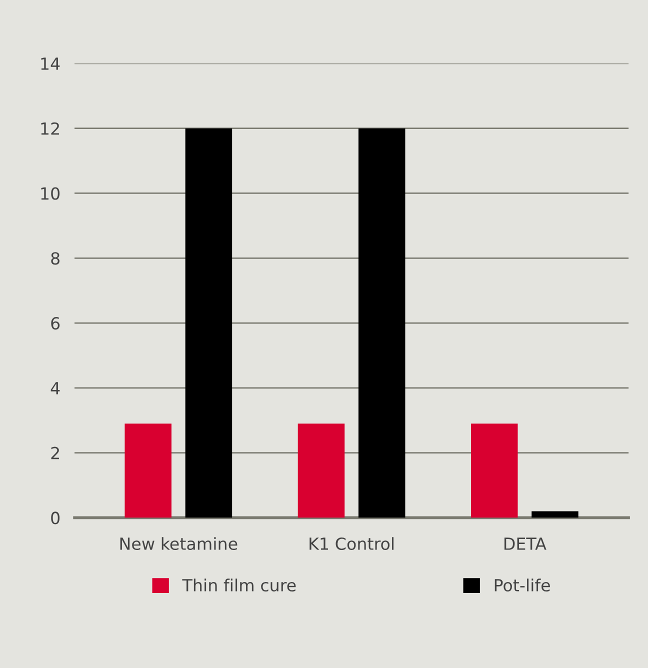 The image size is (648, 668). Describe the element at coordinates (55, 258) in the screenshot. I see `y-tick-label: 8` at that location.